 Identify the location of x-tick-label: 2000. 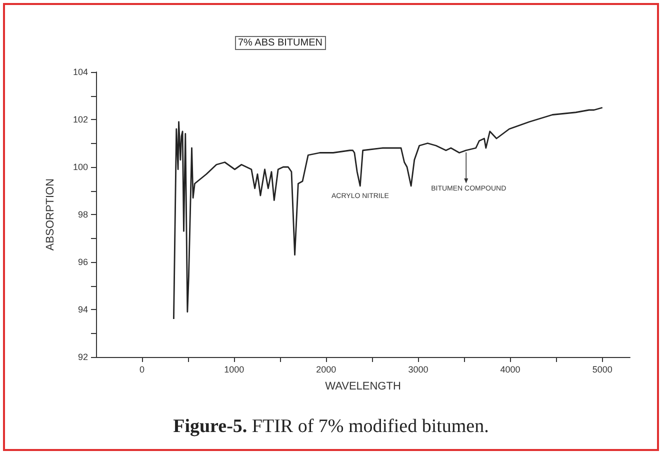
(326, 369).